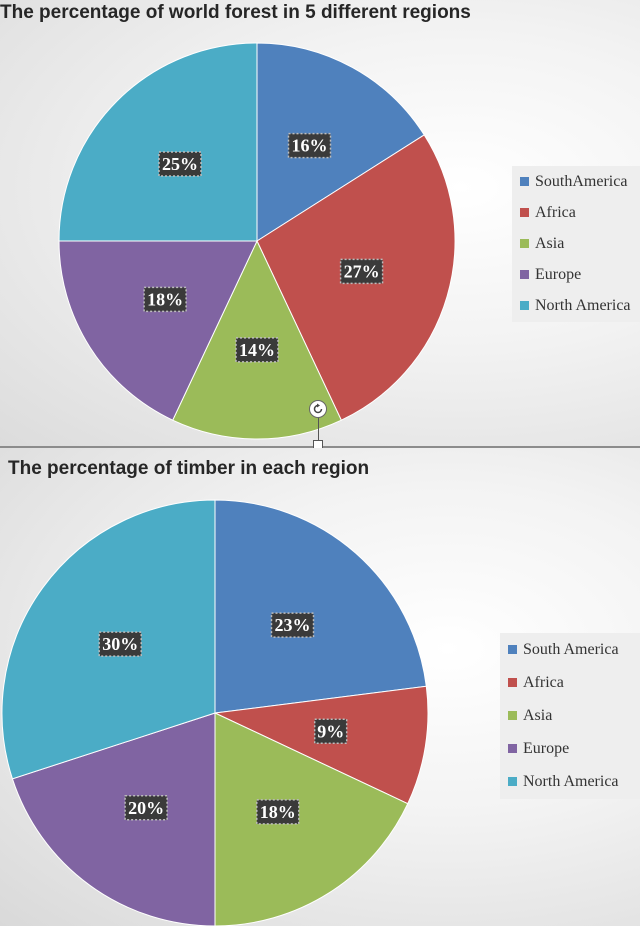 The width and height of the screenshot is (640, 926). I want to click on data-label-asia: 18%, so click(278, 812).